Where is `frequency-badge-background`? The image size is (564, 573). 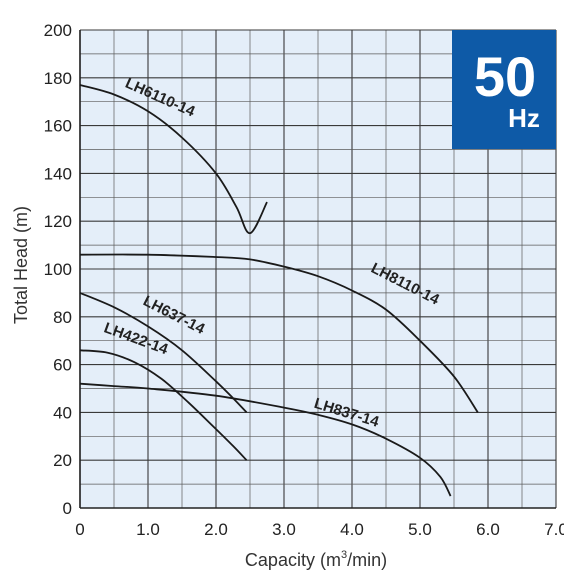
frequency-badge-background is located at coordinates (504, 89).